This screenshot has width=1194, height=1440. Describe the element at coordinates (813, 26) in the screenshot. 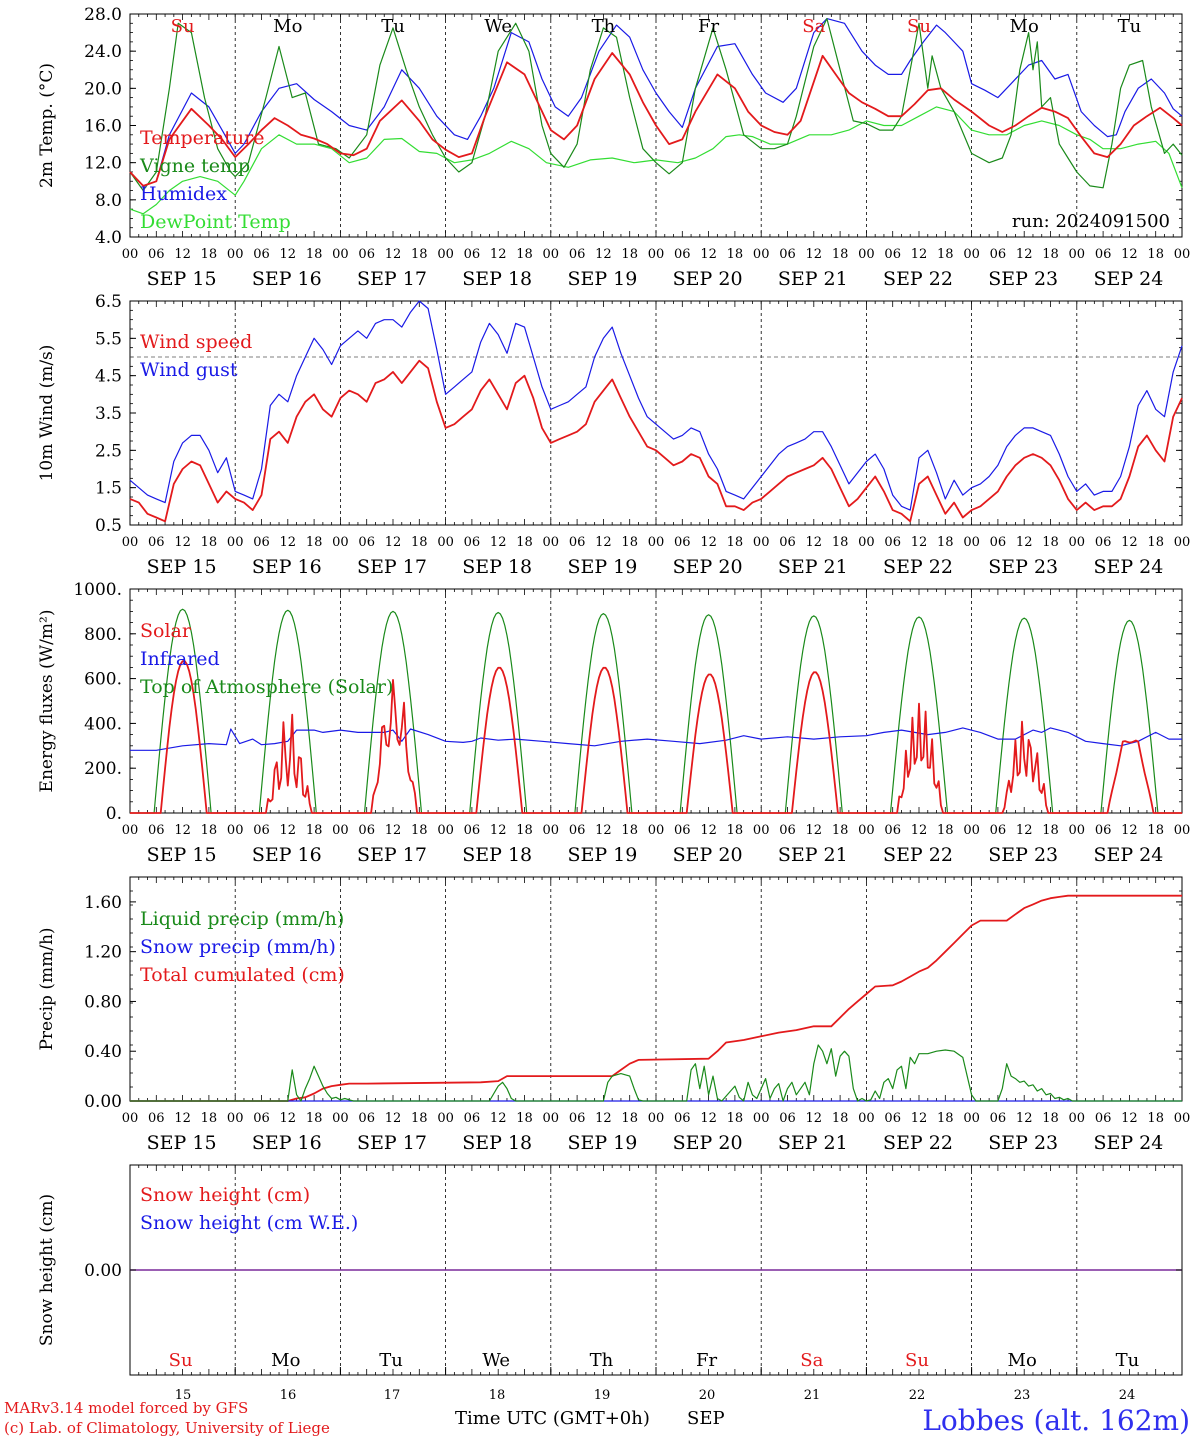

I see `day-name: Sa` at that location.